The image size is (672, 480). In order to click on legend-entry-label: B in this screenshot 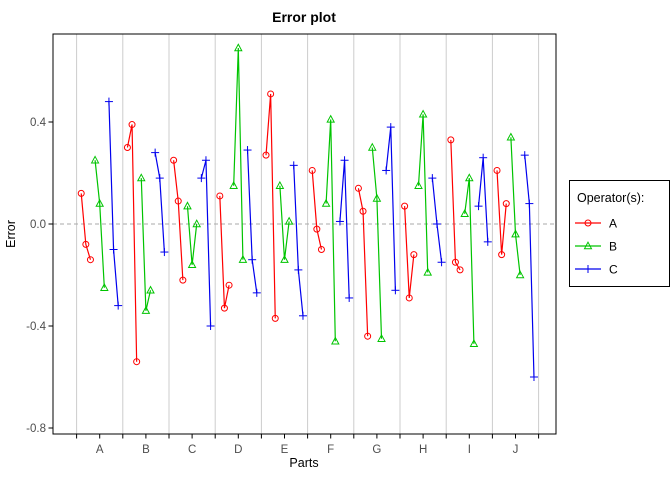, I will do `click(613, 247)`.